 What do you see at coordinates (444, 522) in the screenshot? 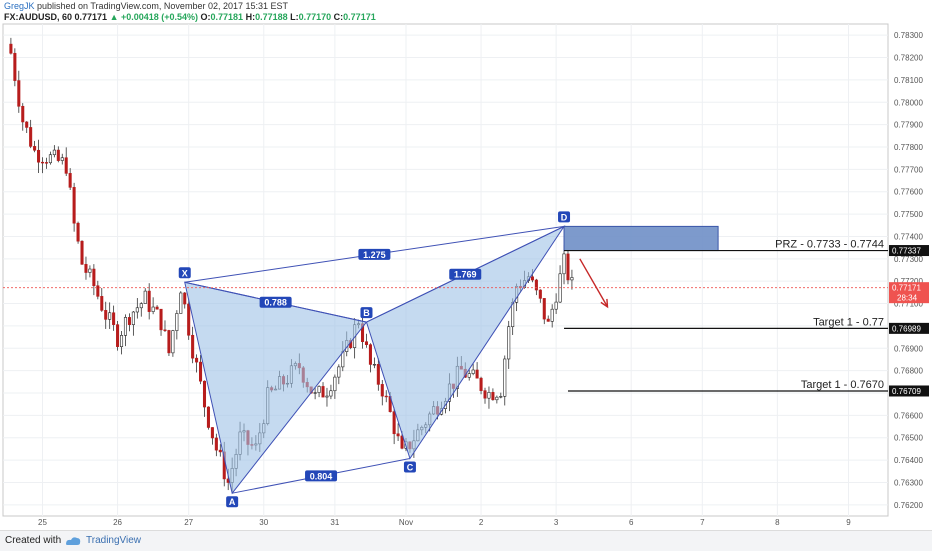
I see `time-axis: 25 26 27 30 31 Nov 2 3 6 7 8 9` at bounding box center [444, 522].